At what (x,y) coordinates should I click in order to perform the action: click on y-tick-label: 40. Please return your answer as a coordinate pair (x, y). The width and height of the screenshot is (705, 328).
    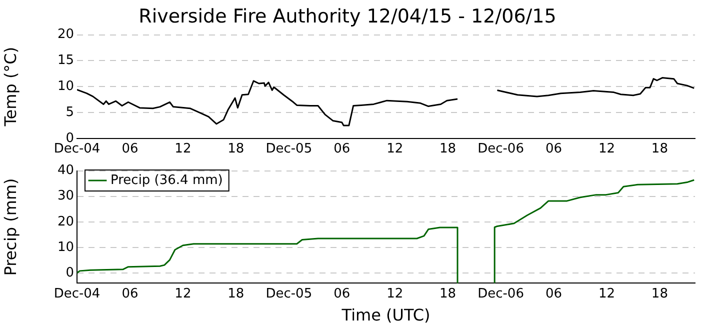
    Looking at the image, I should click on (65, 170).